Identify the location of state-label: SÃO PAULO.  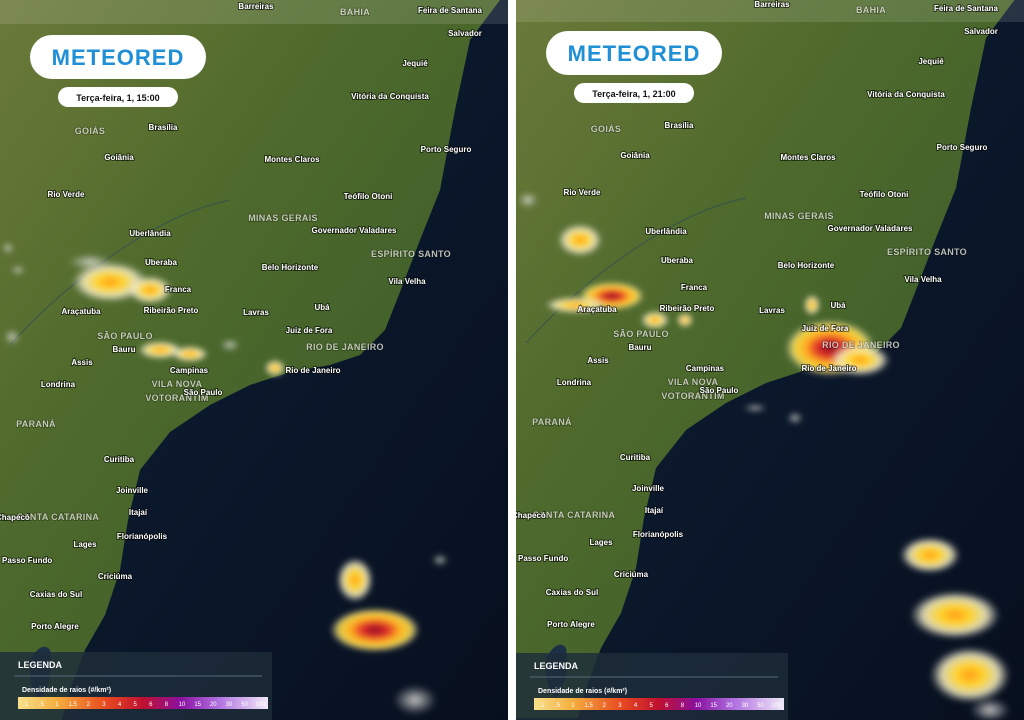
(641, 334).